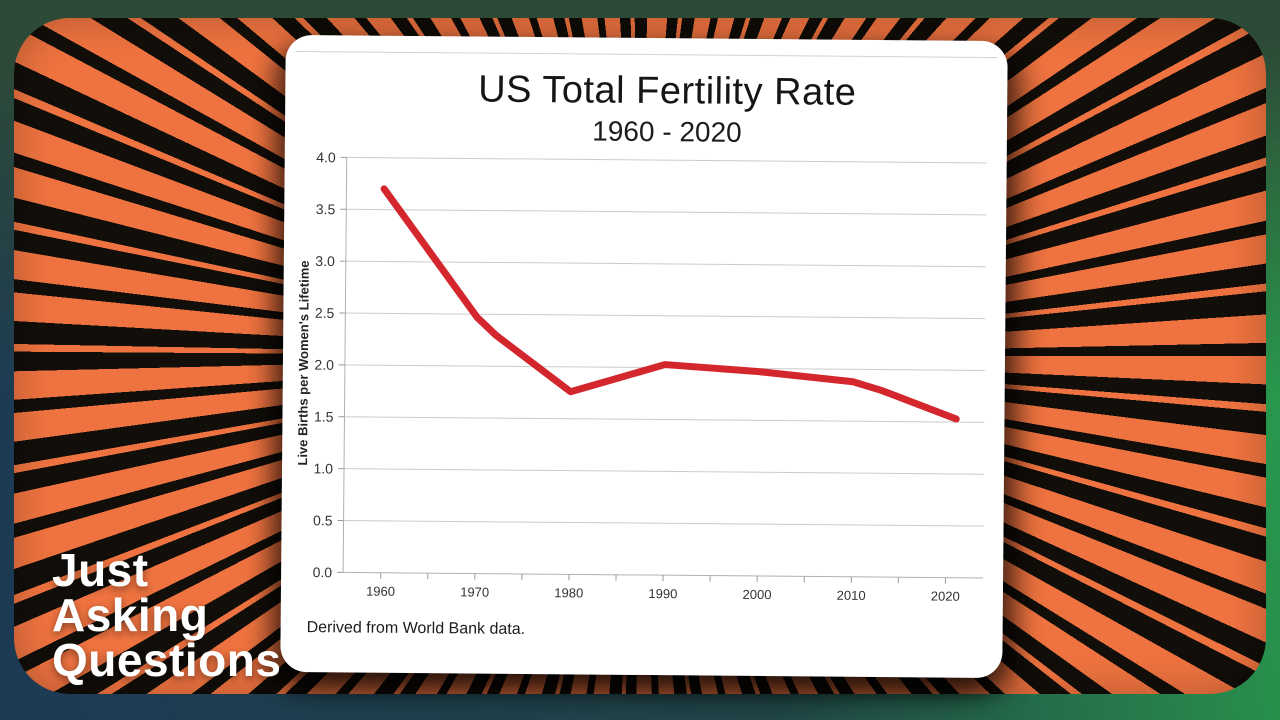 This screenshot has width=1280, height=720. What do you see at coordinates (303, 362) in the screenshot?
I see `y-axis-label: Live Births per Women's Lifetime` at bounding box center [303, 362].